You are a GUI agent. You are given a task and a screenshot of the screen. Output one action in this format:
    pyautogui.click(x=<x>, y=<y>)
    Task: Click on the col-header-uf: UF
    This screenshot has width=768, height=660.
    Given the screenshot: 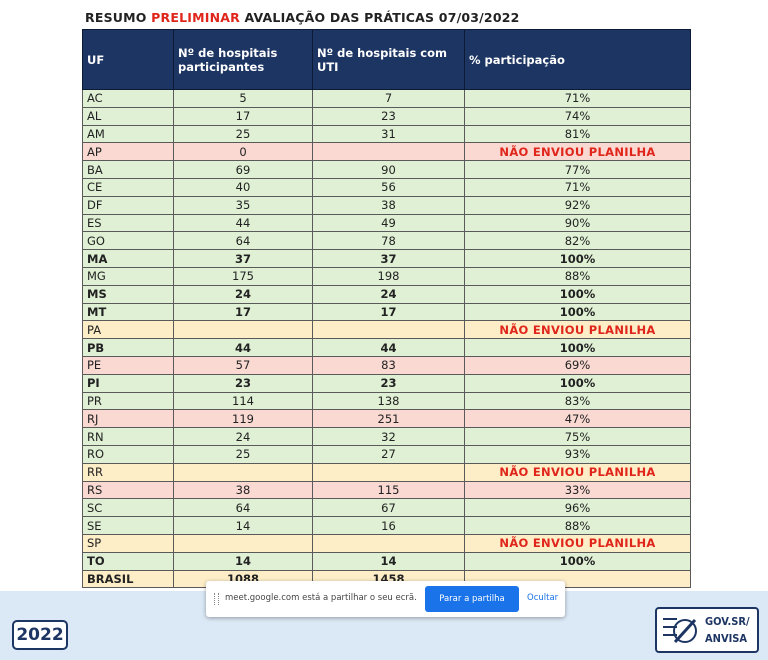 What is the action you would take?
    pyautogui.click(x=128, y=59)
    